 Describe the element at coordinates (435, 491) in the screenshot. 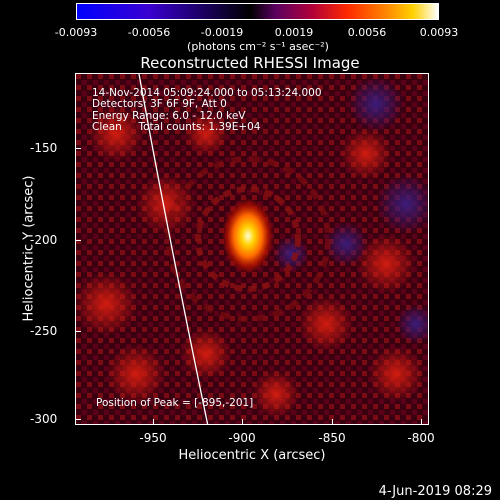

I see `footer-date: 4-Jun-2019 08:29` at that location.